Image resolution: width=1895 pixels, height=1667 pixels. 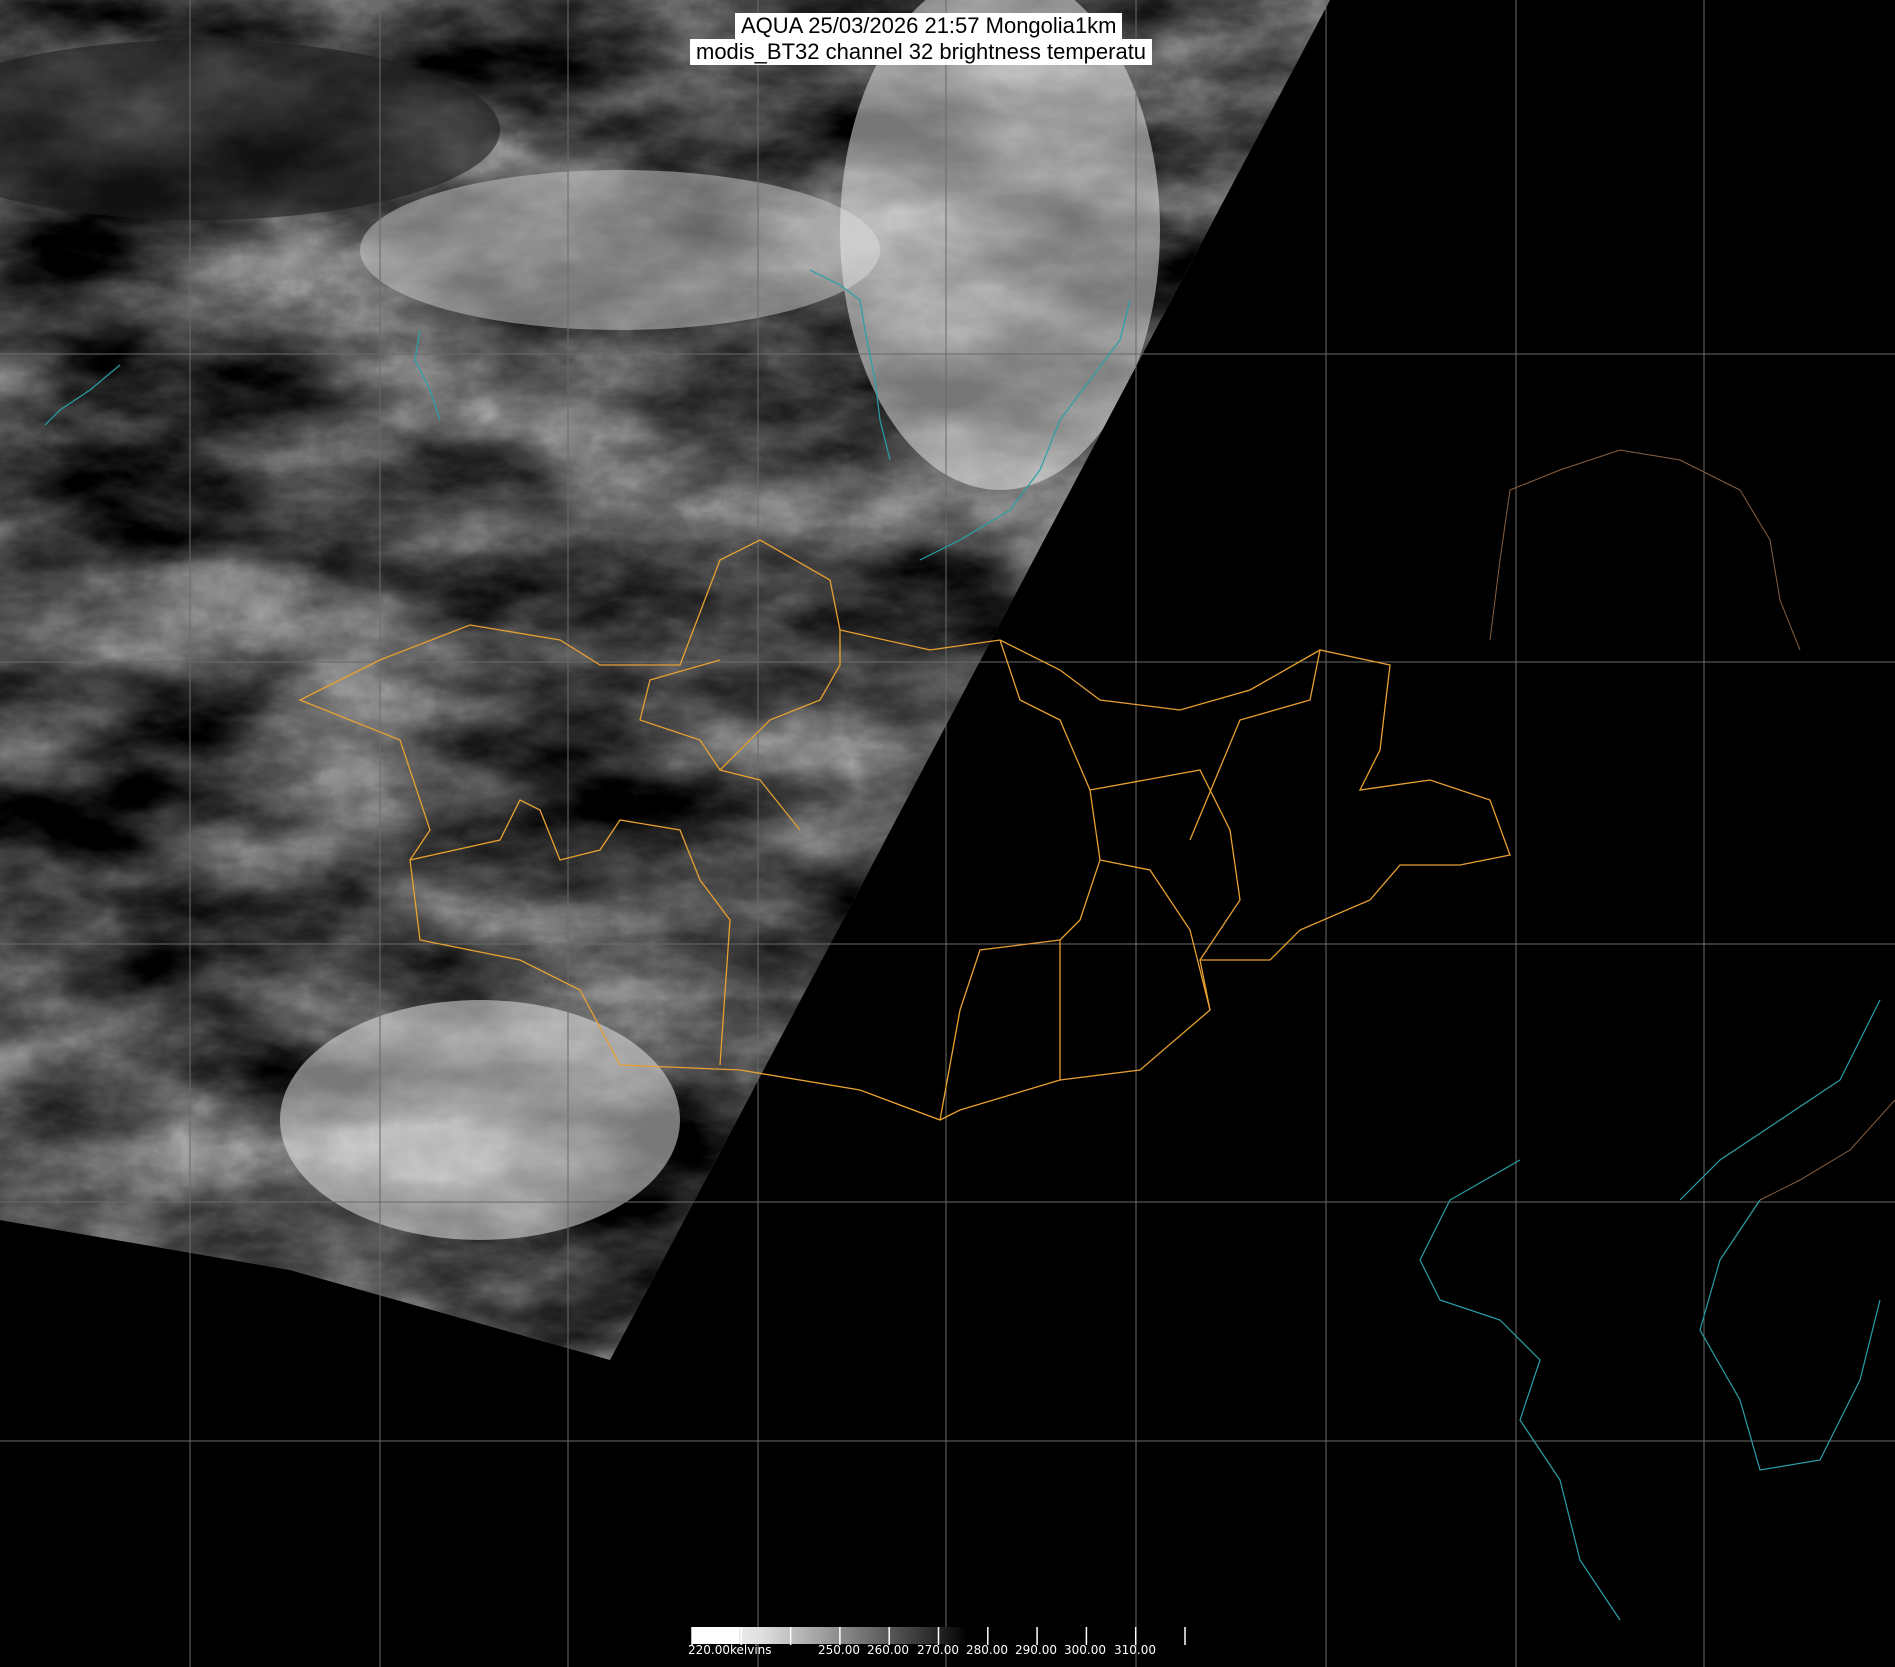 What do you see at coordinates (938, 1650) in the screenshot?
I see `colorbar-label: 270.00` at bounding box center [938, 1650].